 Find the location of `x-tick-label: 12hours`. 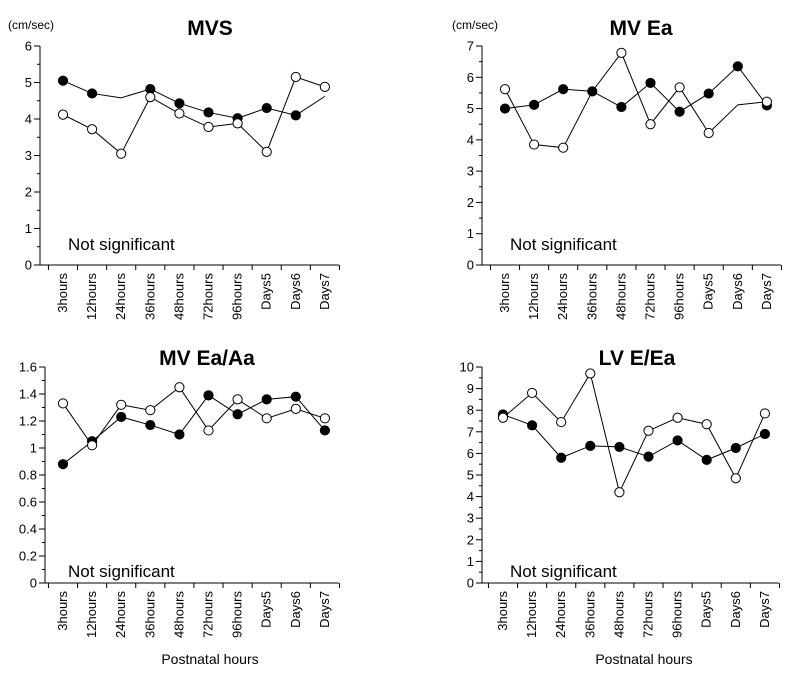

x-tick-label: 12hours is located at coordinates (533, 296).